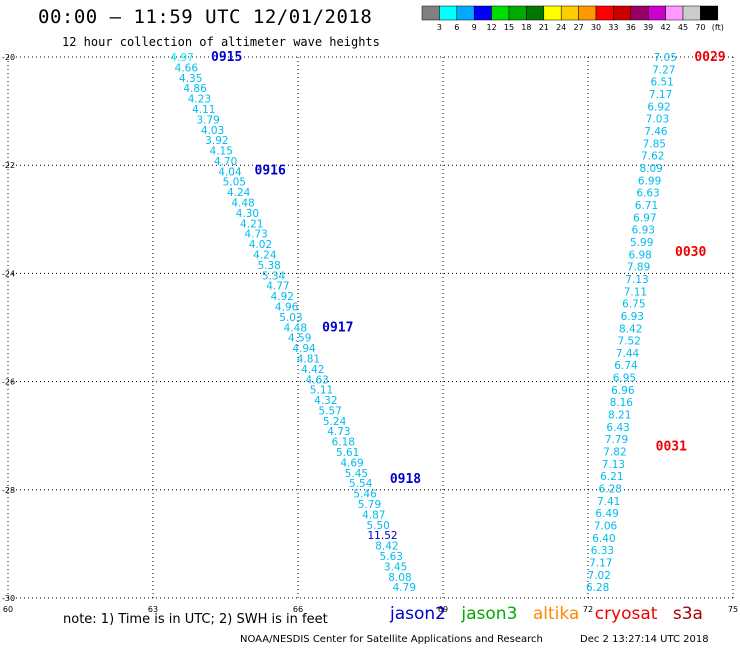  What do you see at coordinates (8, 598) in the screenshot?
I see `y-tick-label: -30` at bounding box center [8, 598].